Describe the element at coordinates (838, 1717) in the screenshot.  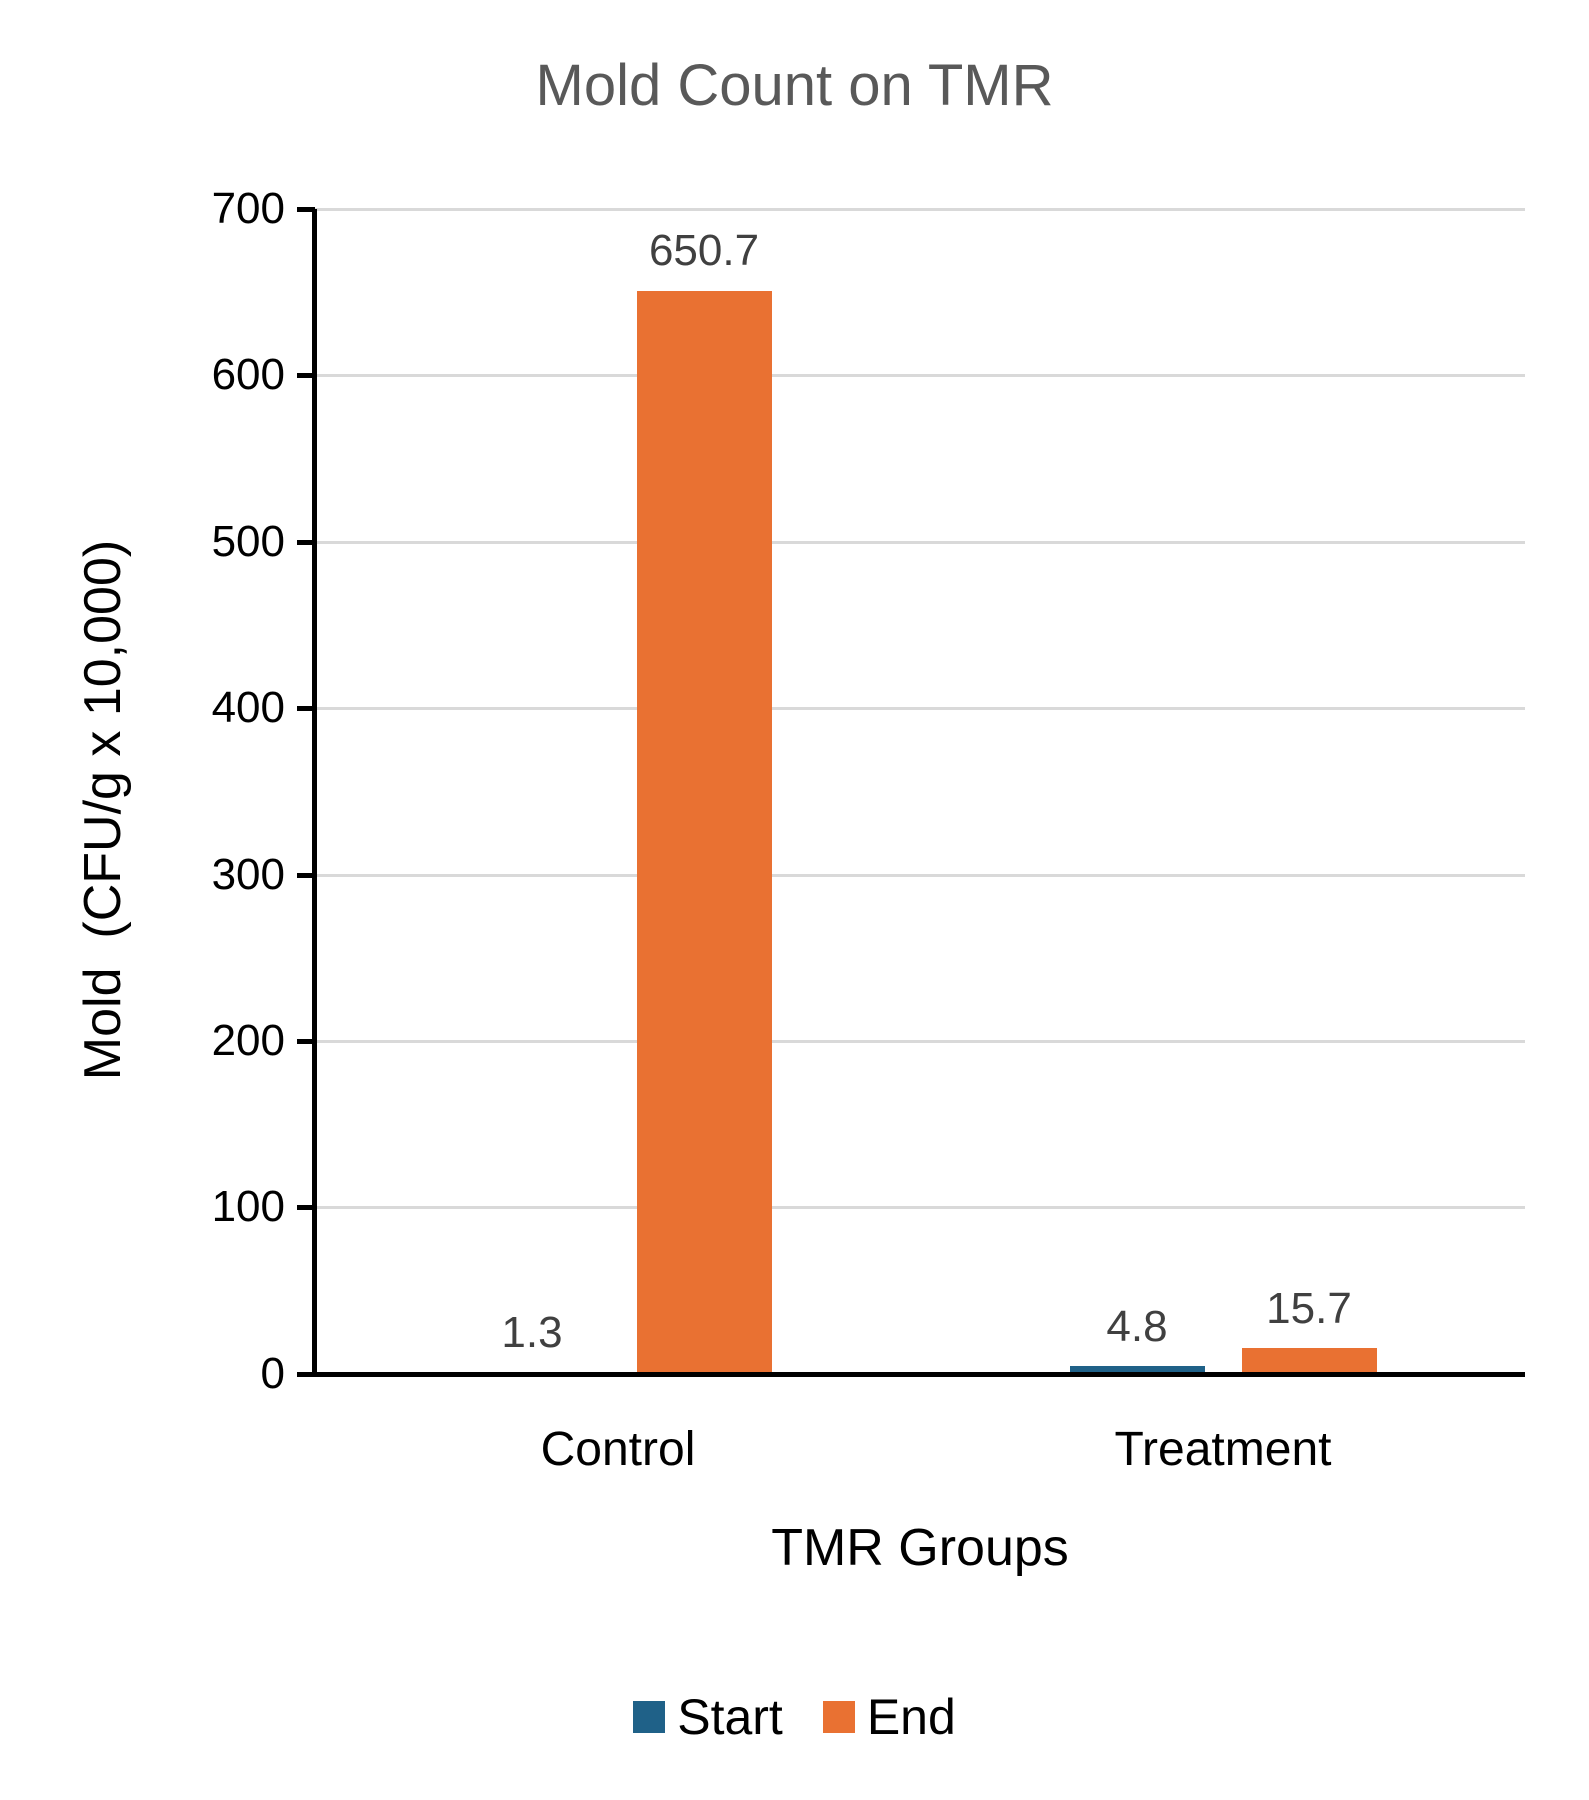
I see `legend-swatch-end-icon` at that location.